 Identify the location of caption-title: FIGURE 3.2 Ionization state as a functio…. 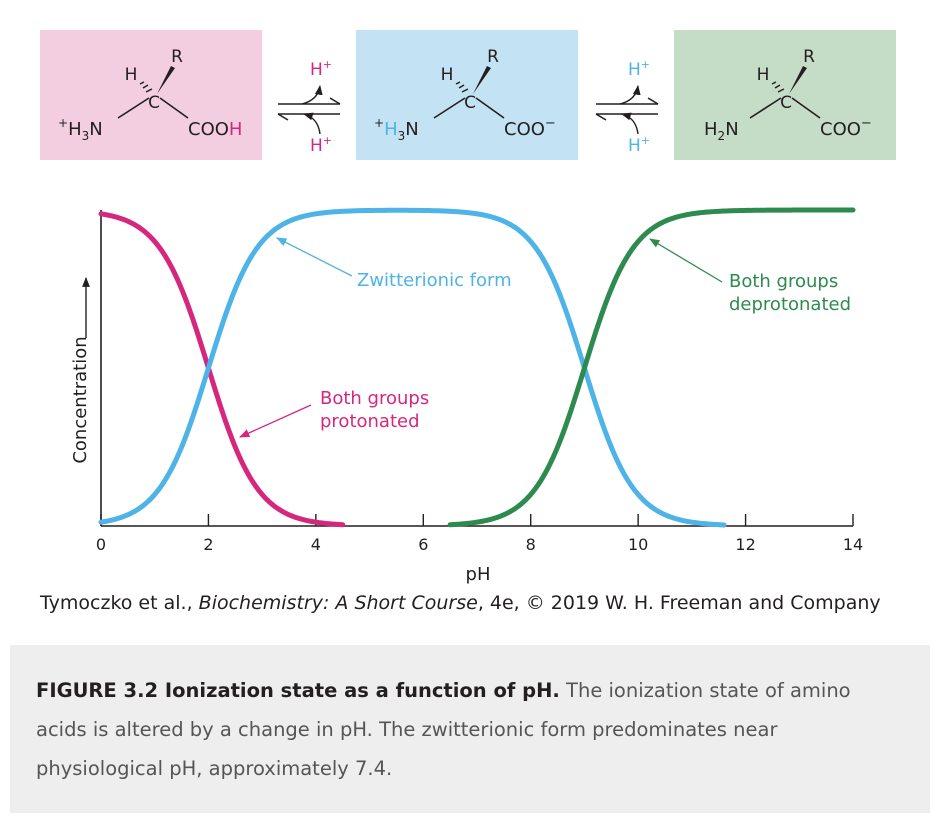
(298, 690).